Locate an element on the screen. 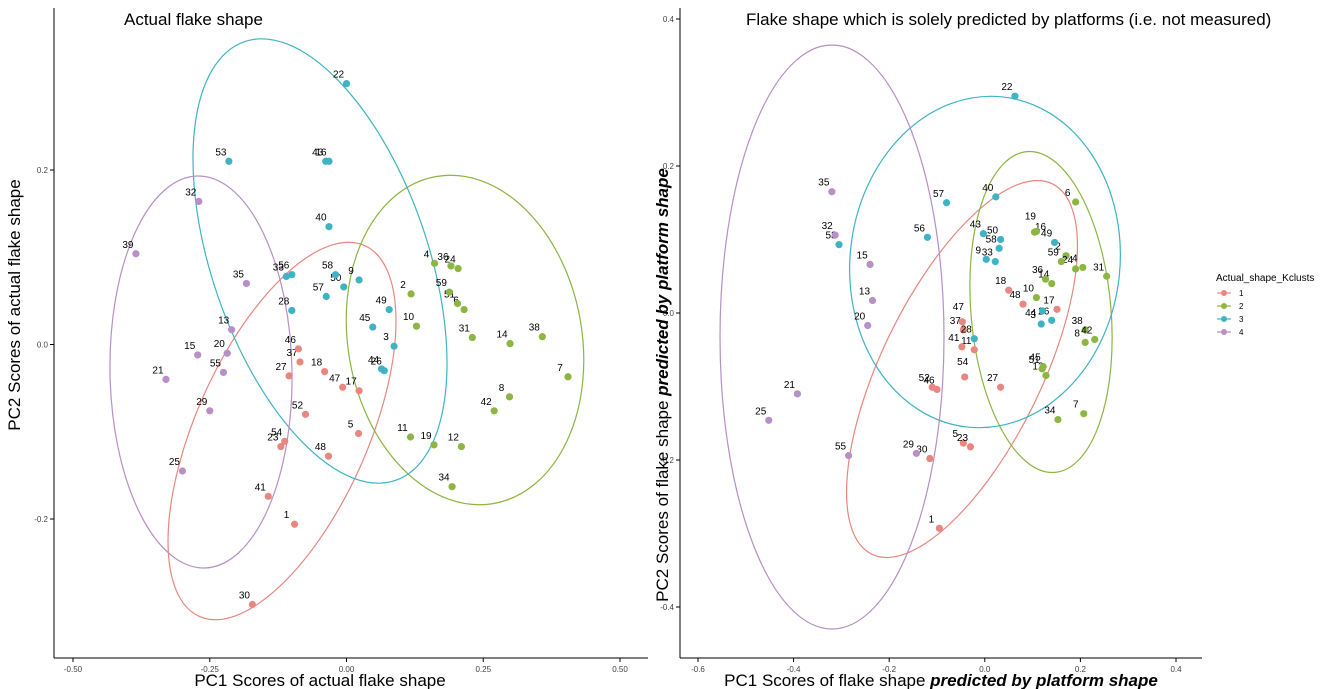 Image resolution: width=1338 pixels, height=689 pixels. y-tick-label: -0.4 is located at coordinates (667, 607).